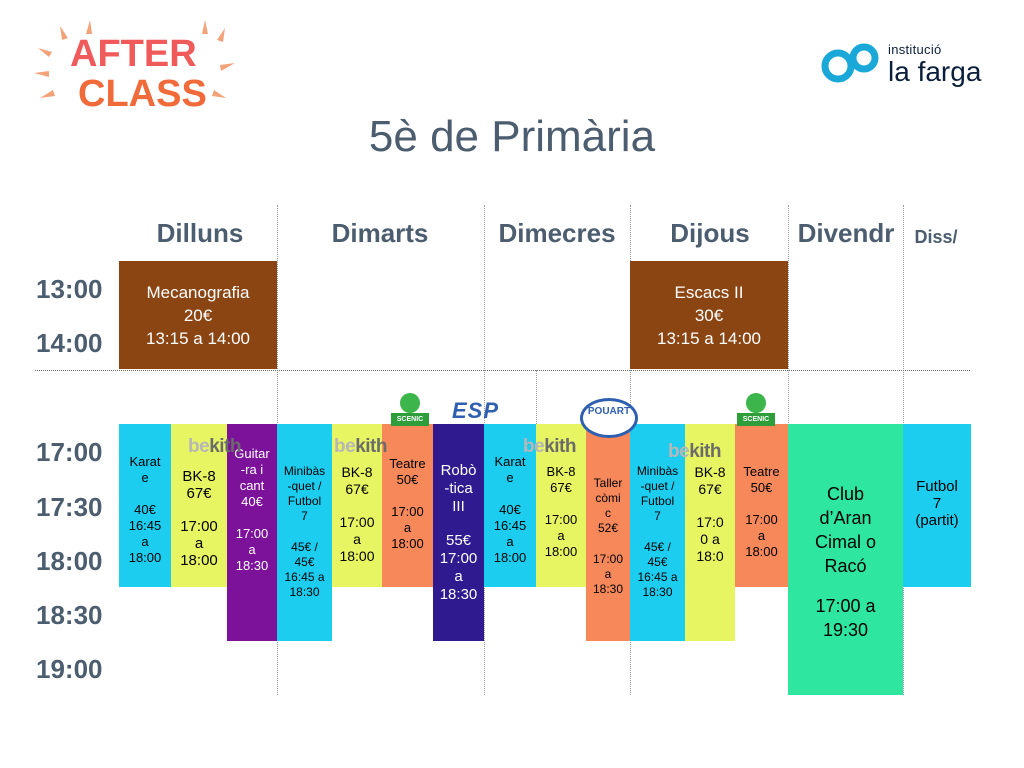 The height and width of the screenshot is (768, 1024). I want to click on activity-line: e, so click(145, 477).